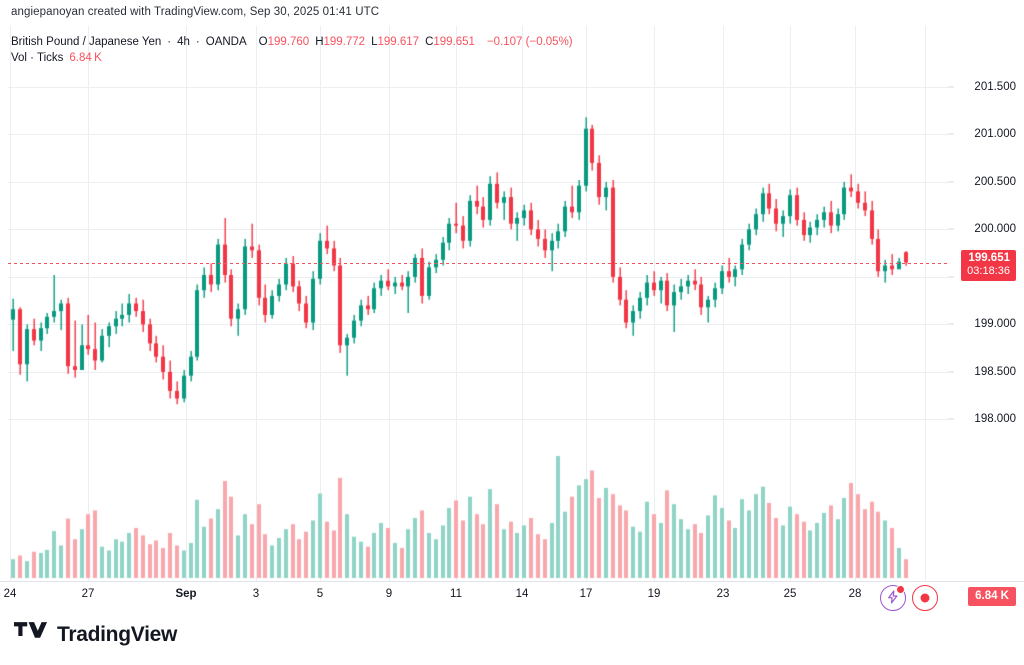 The image size is (1024, 665). I want to click on time-tick-label: 5, so click(320, 594).